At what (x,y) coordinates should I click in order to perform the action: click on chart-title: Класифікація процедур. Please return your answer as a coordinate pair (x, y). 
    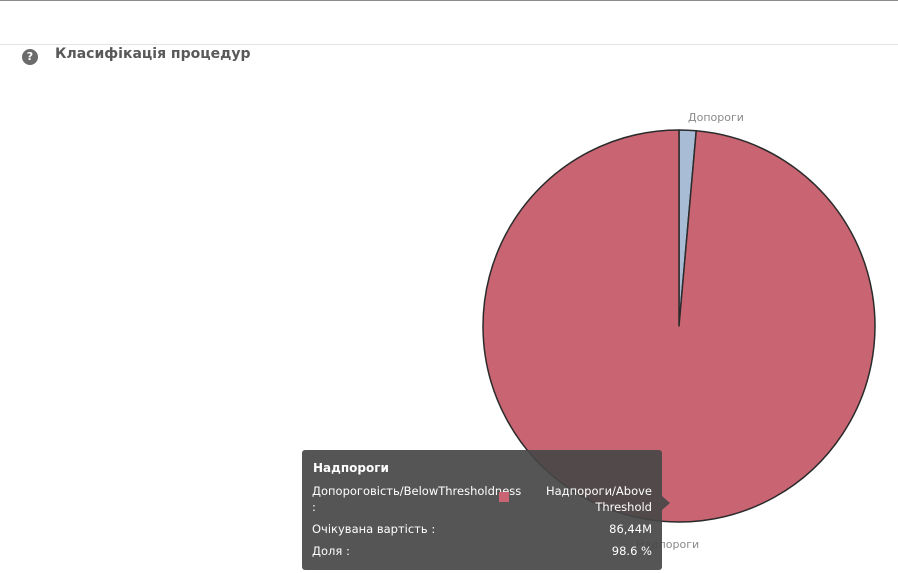
    Looking at the image, I should click on (153, 54).